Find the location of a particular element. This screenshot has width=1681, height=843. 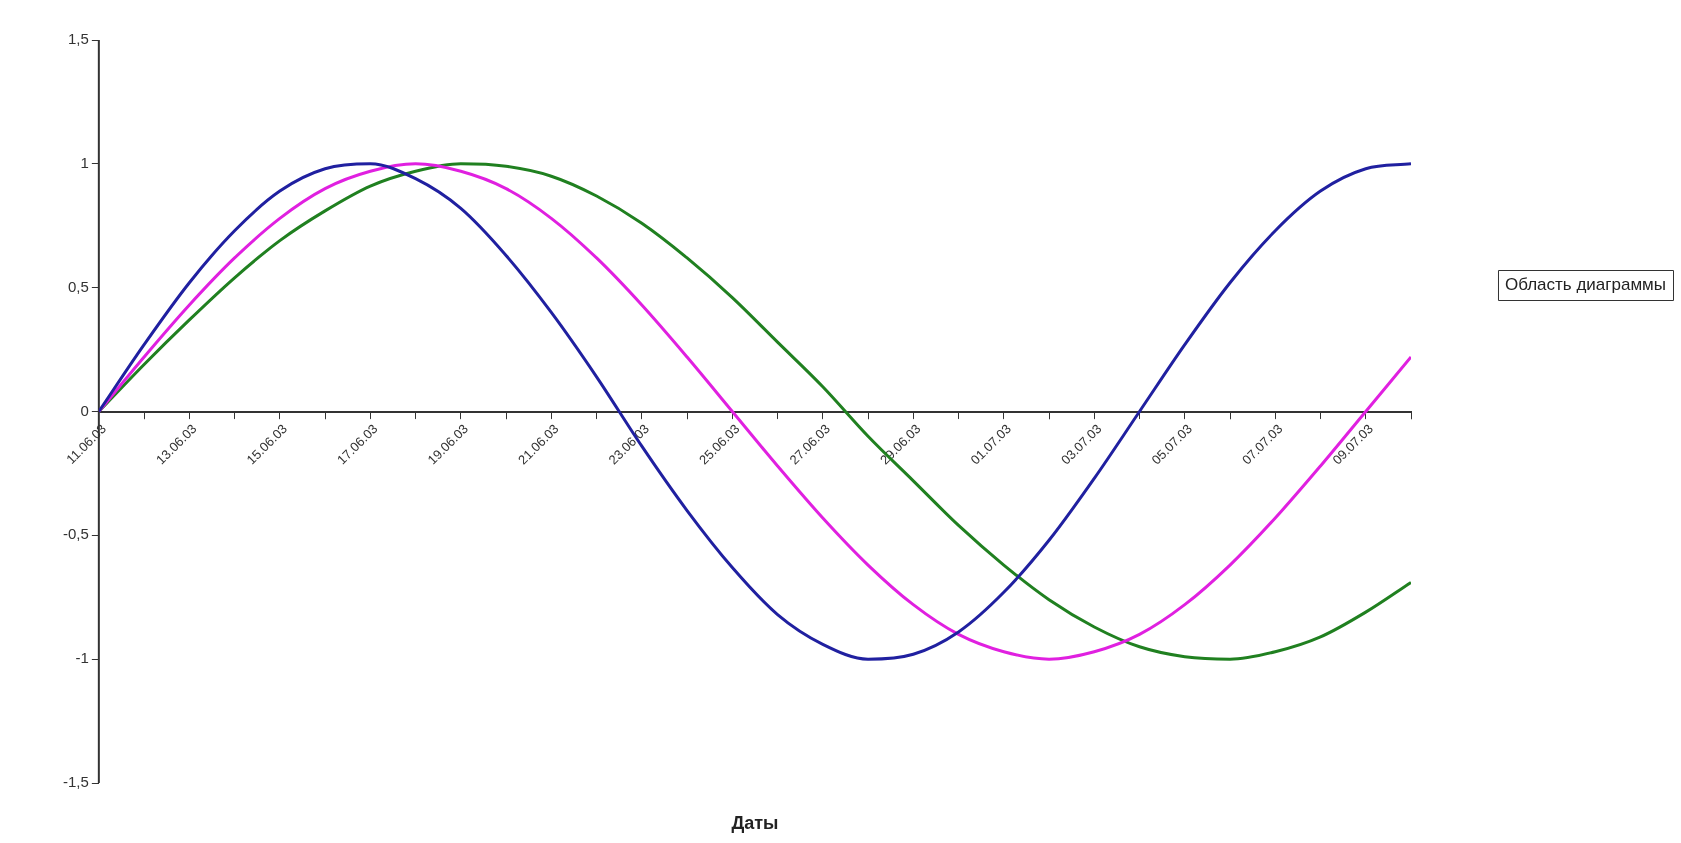

y-tick-label: 1 is located at coordinates (84, 162).